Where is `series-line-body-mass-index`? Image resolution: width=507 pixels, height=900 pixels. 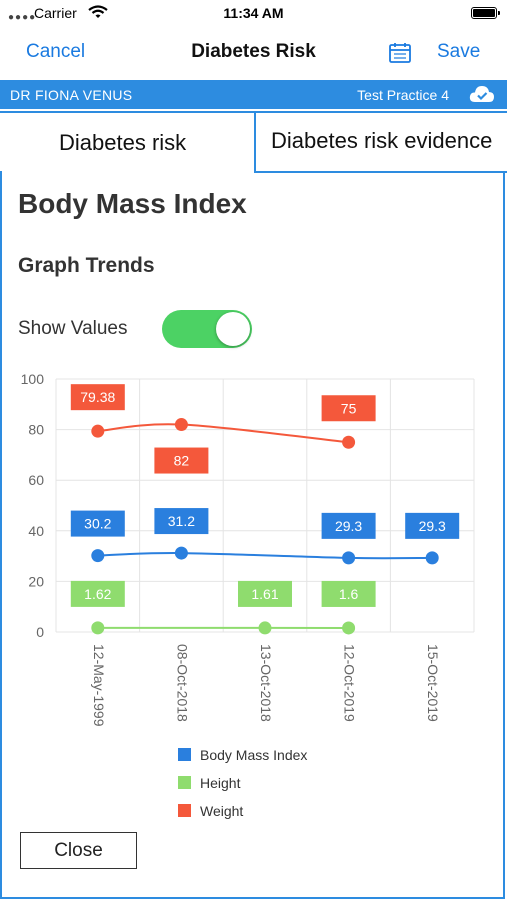 series-line-body-mass-index is located at coordinates (265, 556).